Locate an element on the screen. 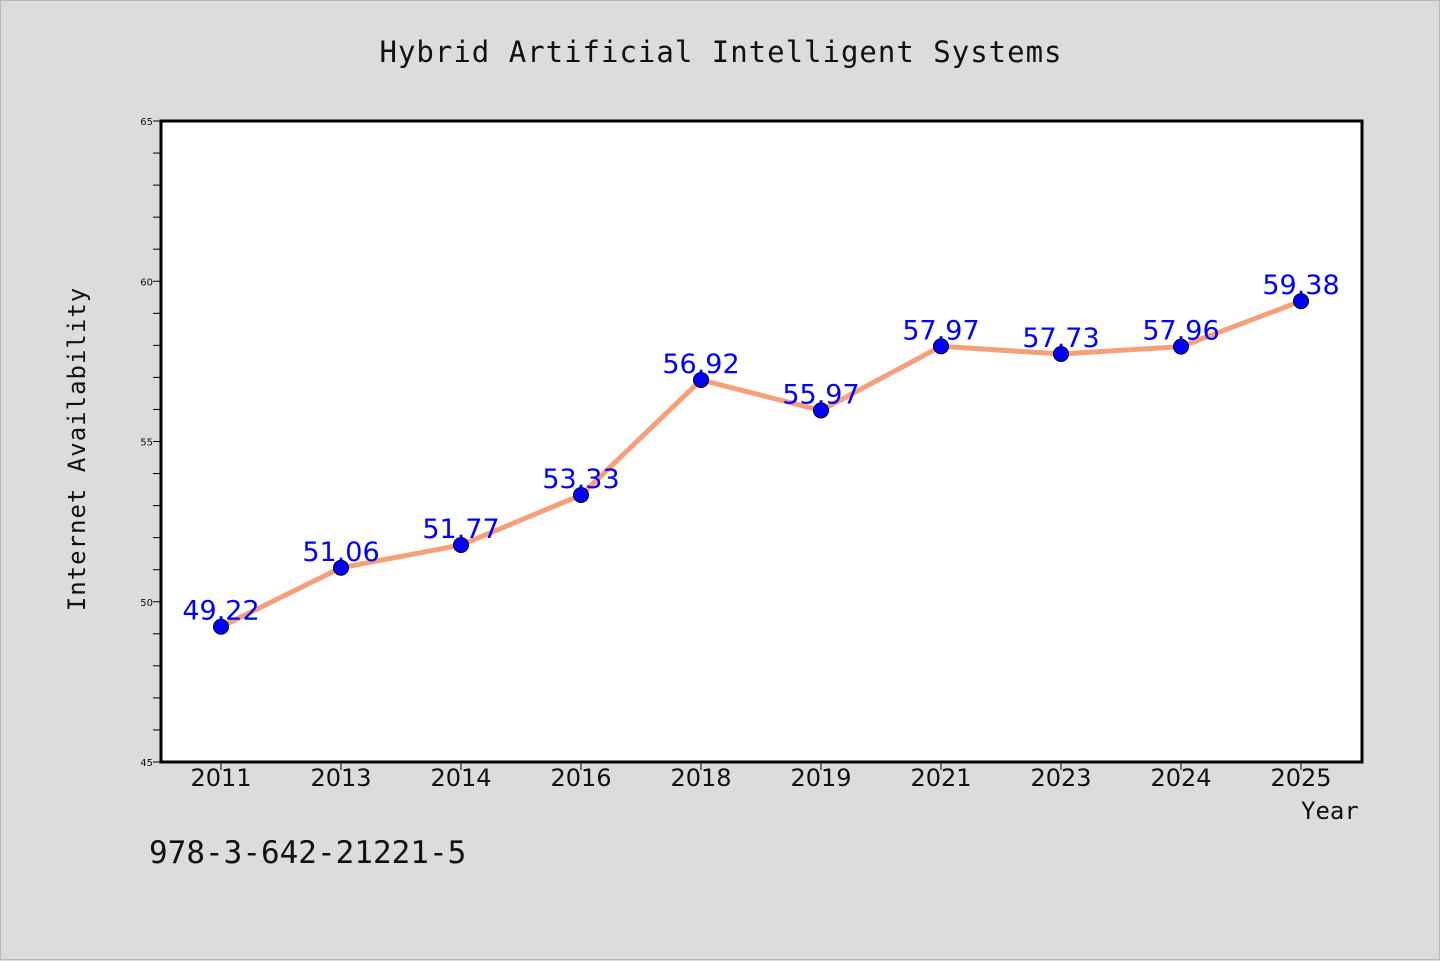 This screenshot has height=961, width=1440. x-tick-label: 2021 is located at coordinates (940, 778).